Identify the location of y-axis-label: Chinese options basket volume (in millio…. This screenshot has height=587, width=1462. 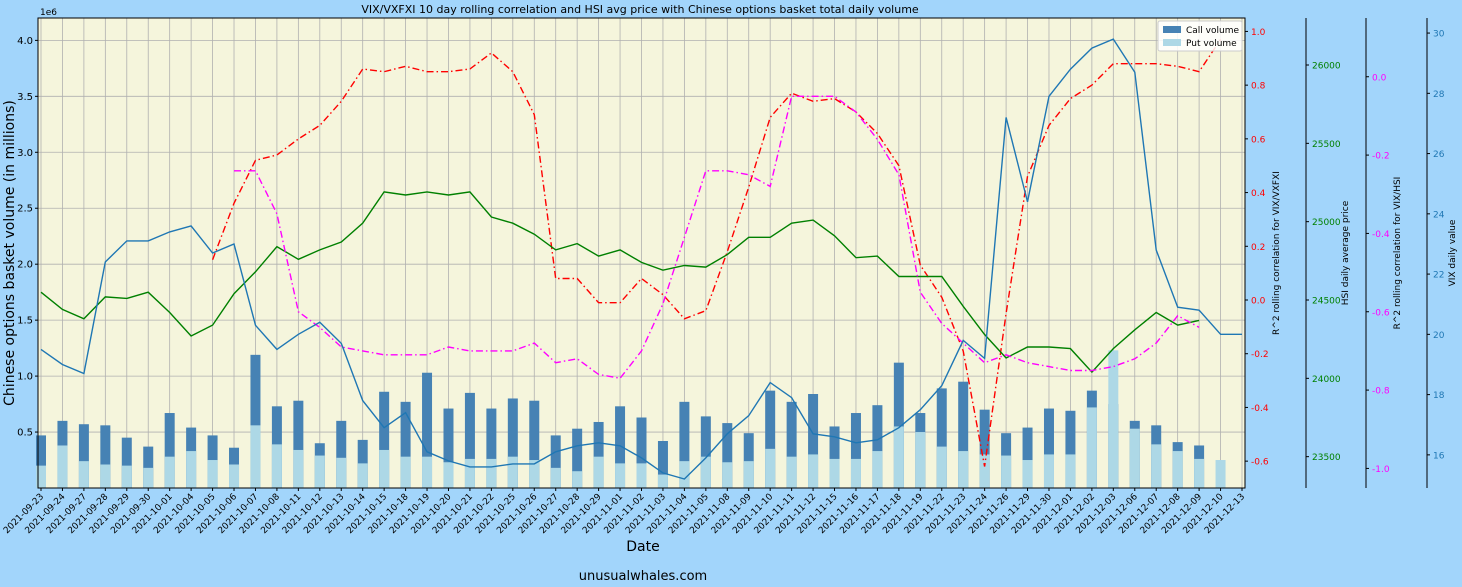
(10, 253).